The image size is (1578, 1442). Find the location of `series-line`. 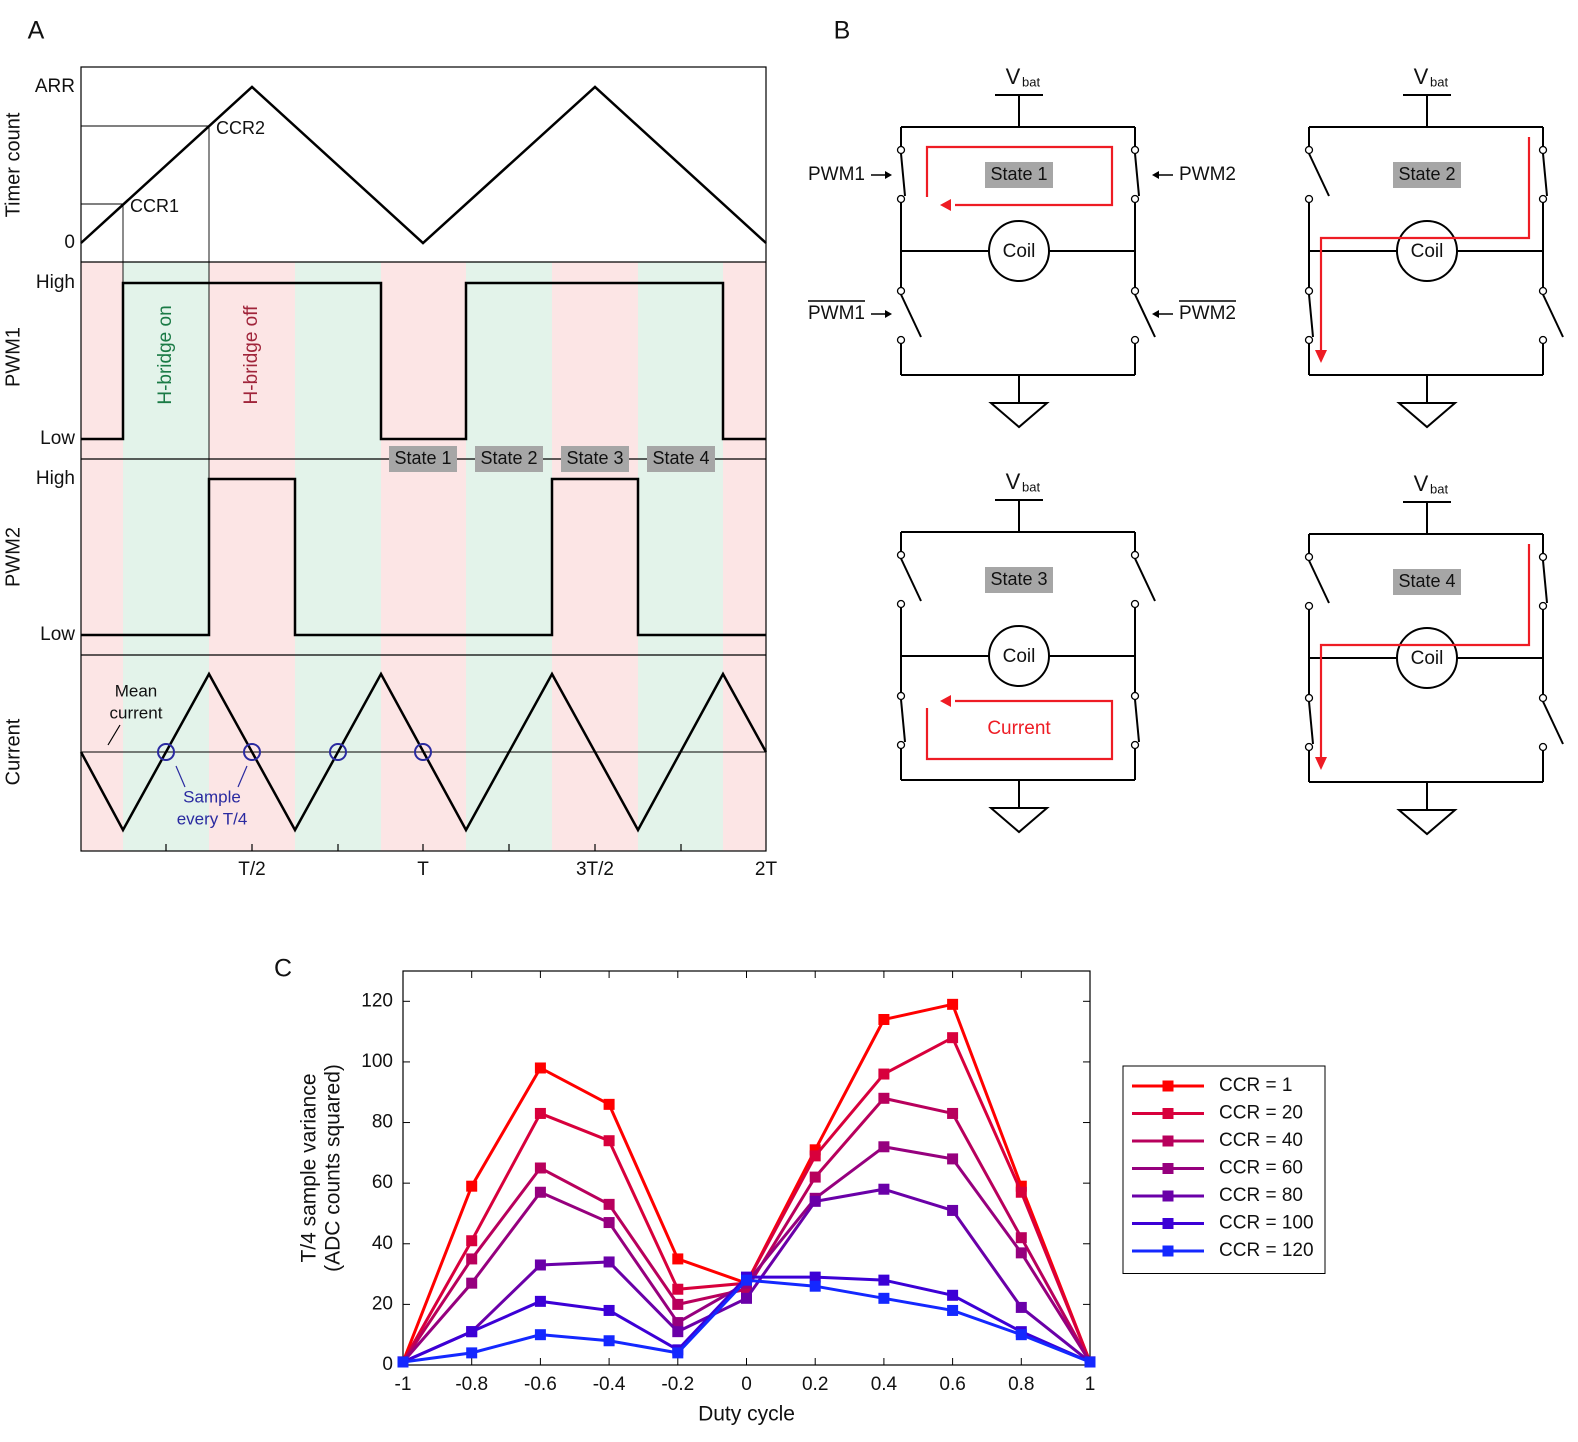

series-line is located at coordinates (746, 1182).